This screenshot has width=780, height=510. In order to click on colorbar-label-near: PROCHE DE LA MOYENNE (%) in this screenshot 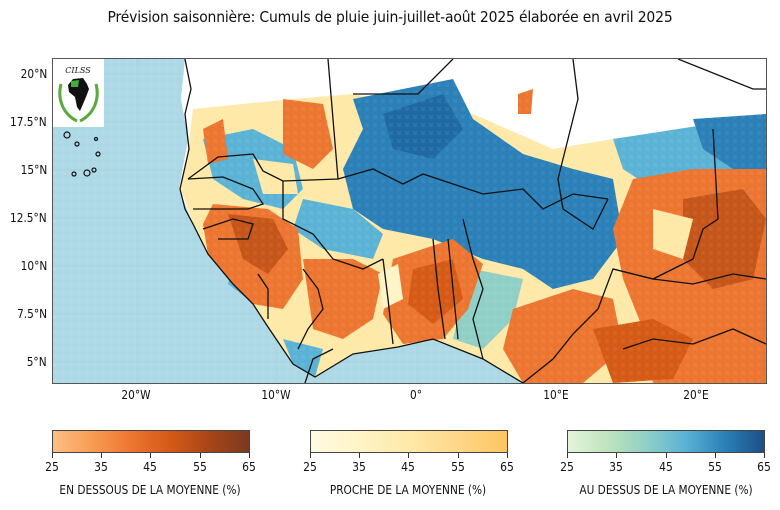, I will do `click(408, 490)`.